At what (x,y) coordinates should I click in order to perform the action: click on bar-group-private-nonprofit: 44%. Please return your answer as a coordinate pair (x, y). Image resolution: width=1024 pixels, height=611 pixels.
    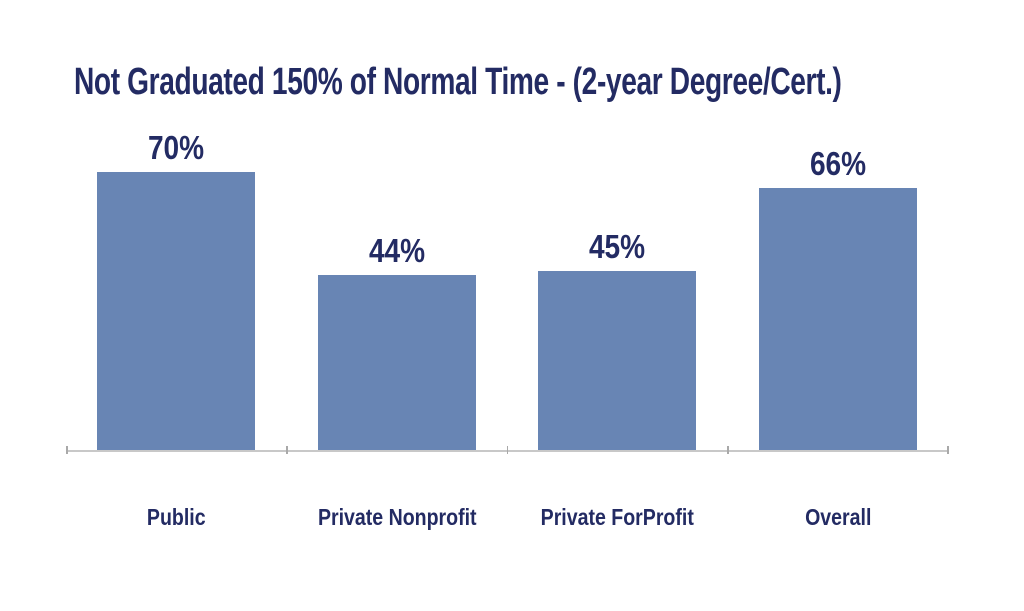
    Looking at the image, I should click on (397, 276).